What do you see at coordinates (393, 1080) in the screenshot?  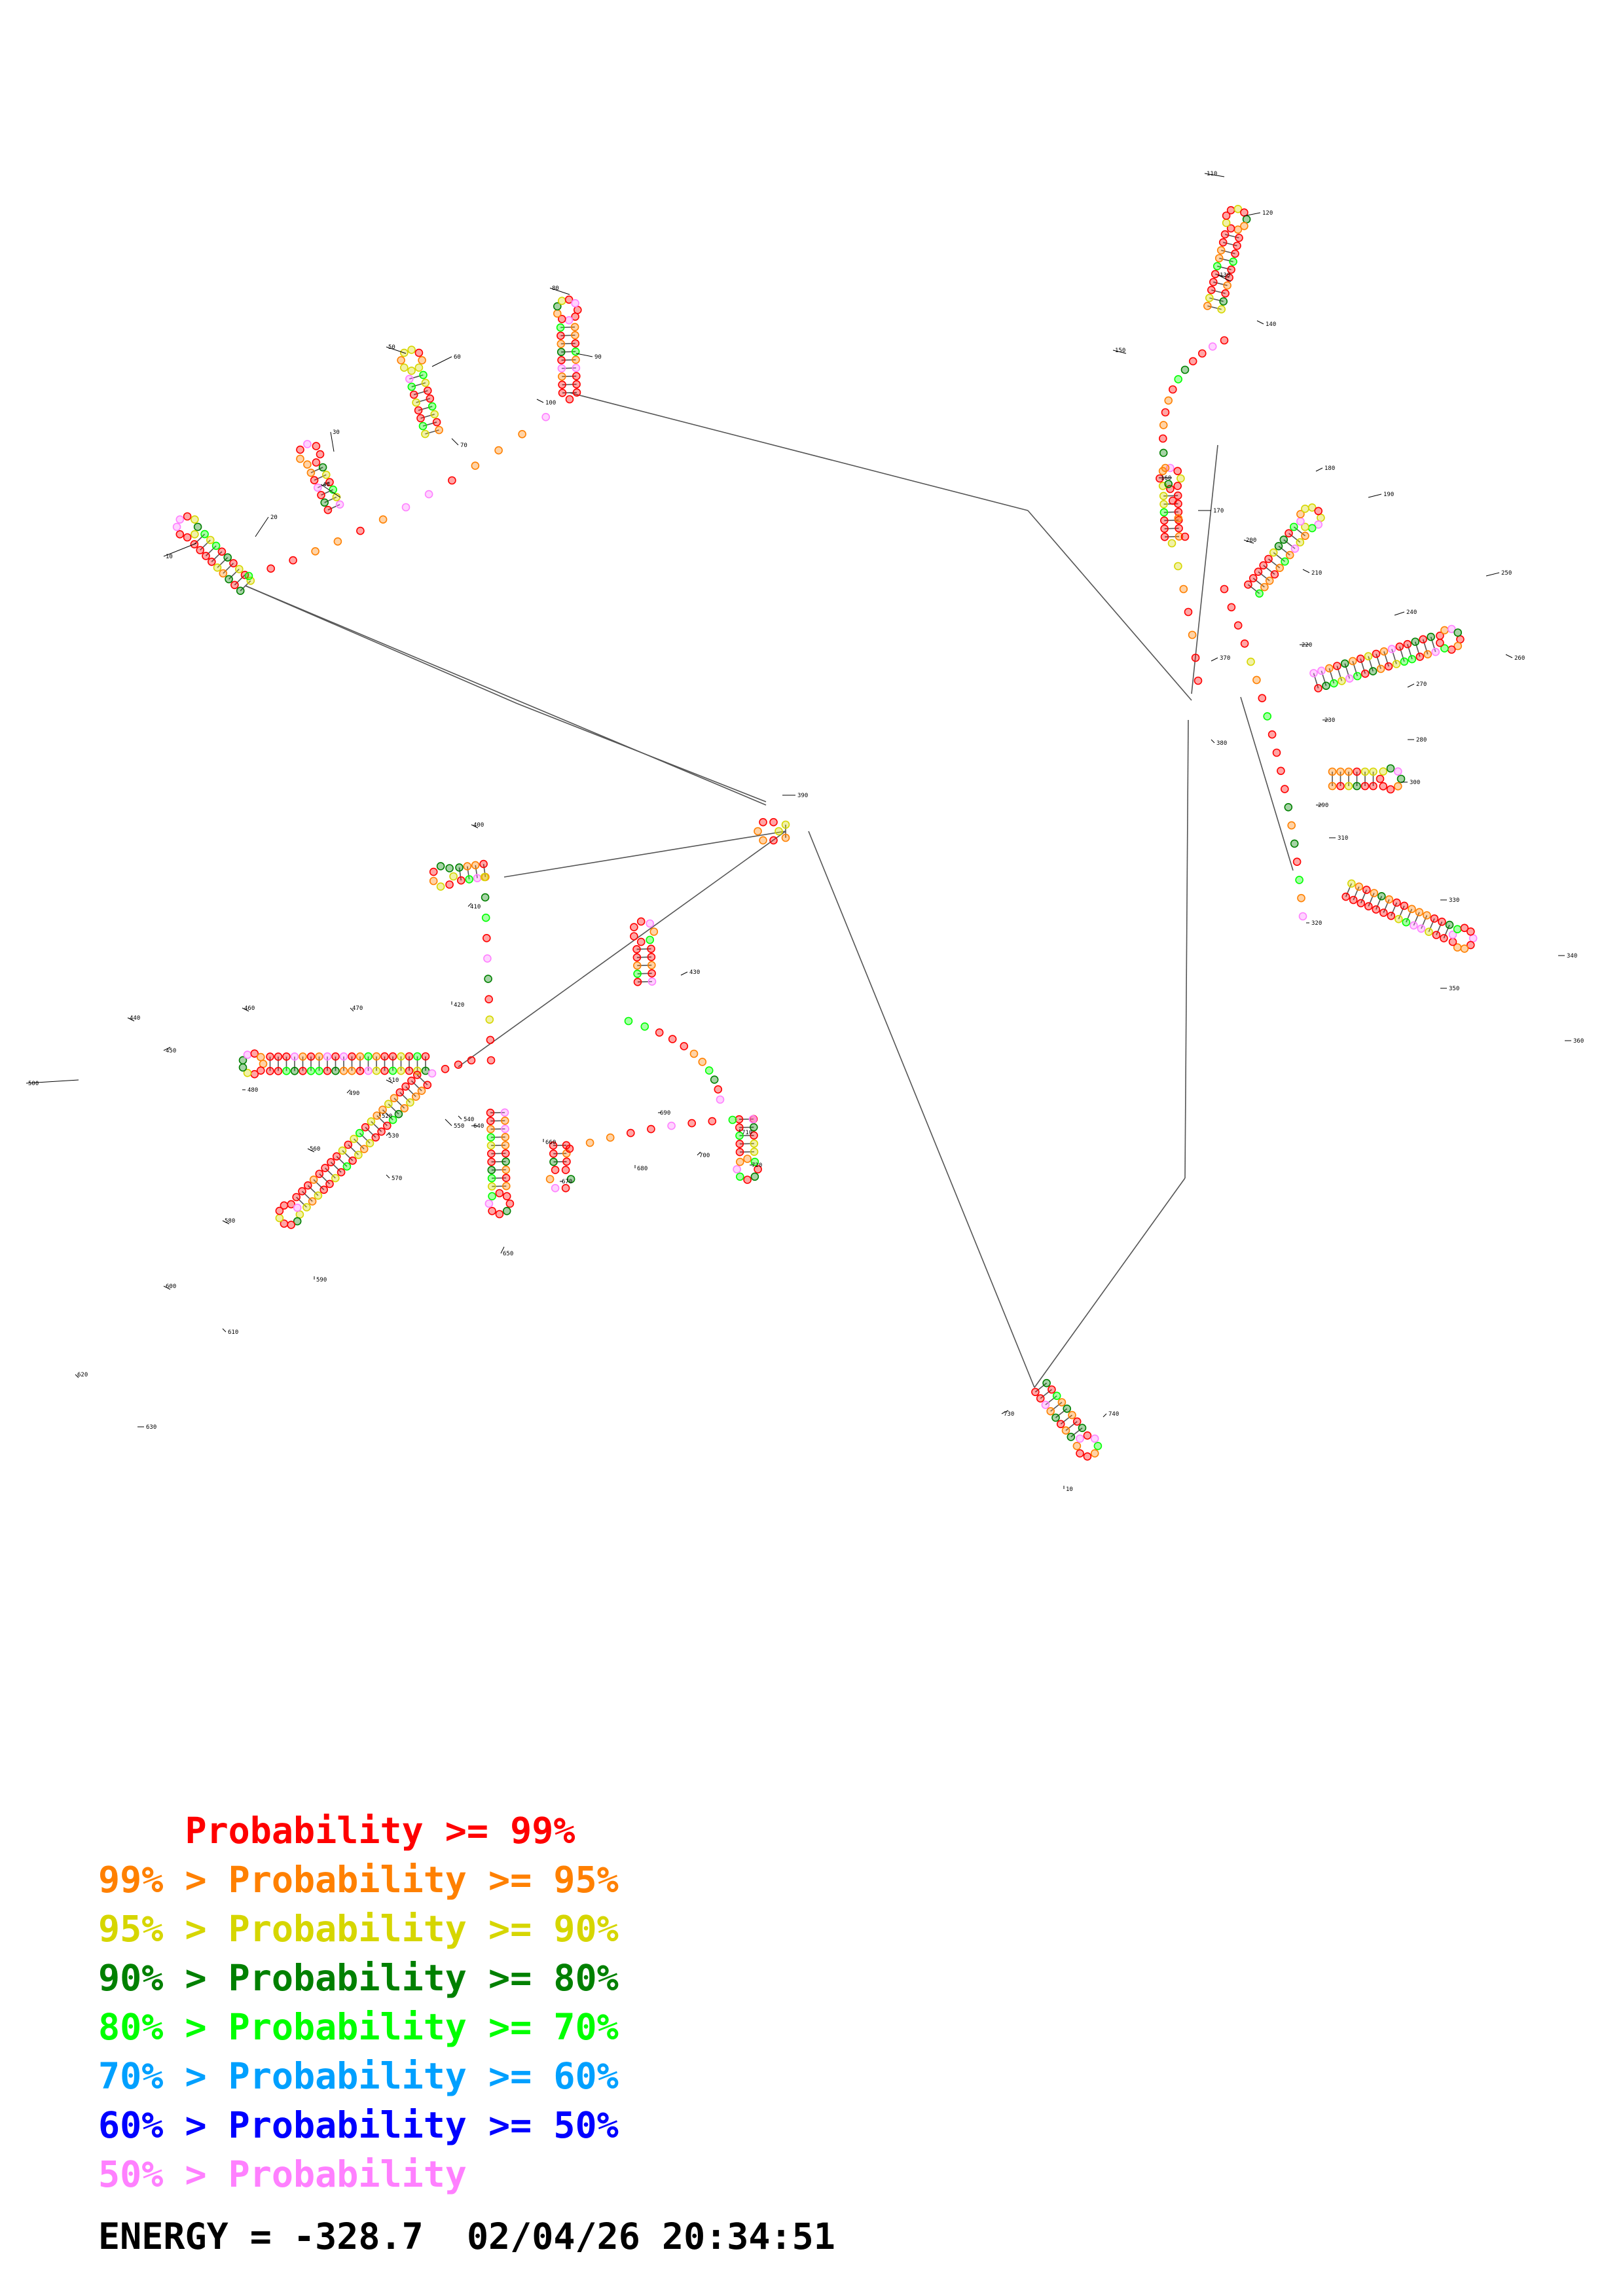 I see `position-label: 510` at bounding box center [393, 1080].